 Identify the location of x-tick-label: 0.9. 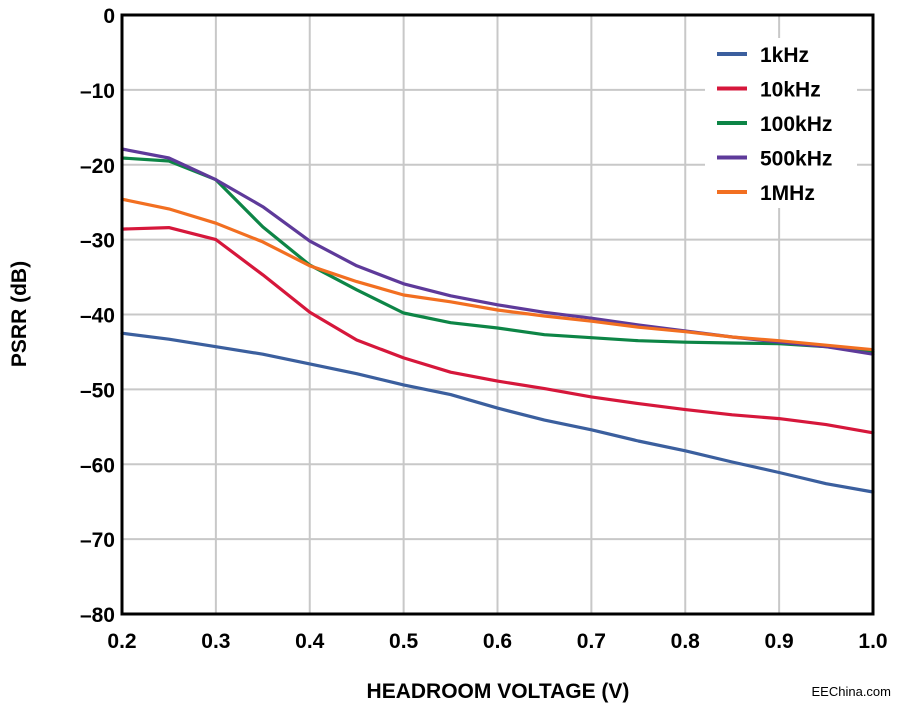
(779, 641).